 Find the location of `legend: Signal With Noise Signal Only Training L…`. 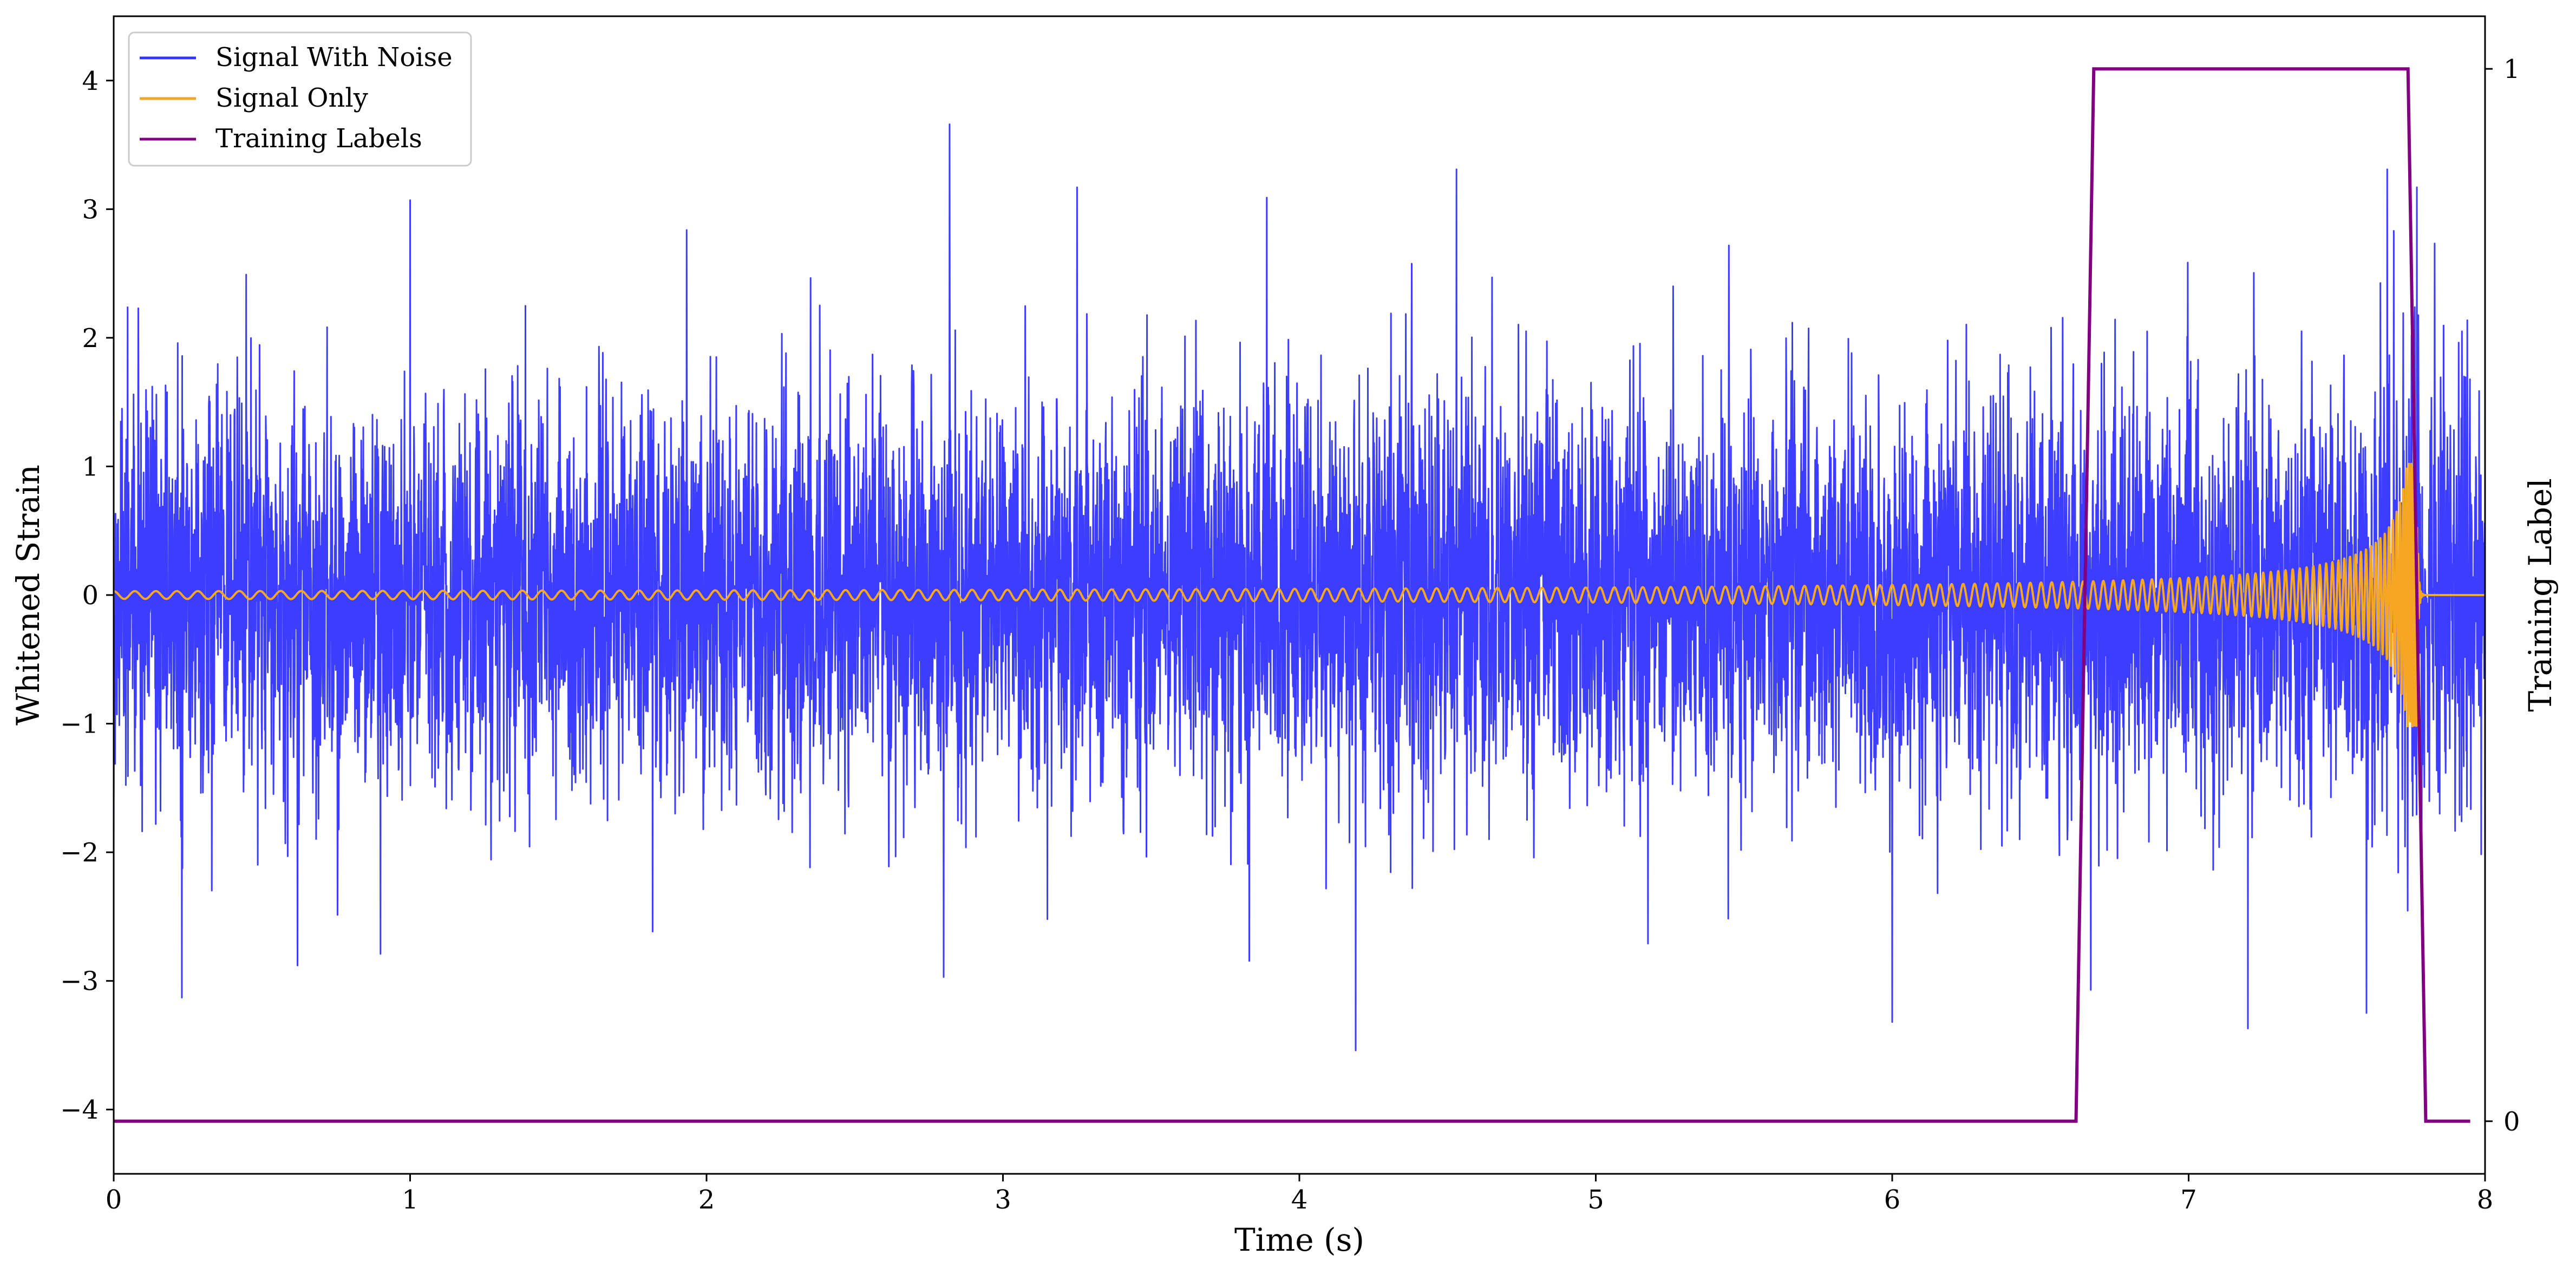

legend: Signal With Noise Signal Only Training L… is located at coordinates (300, 99).